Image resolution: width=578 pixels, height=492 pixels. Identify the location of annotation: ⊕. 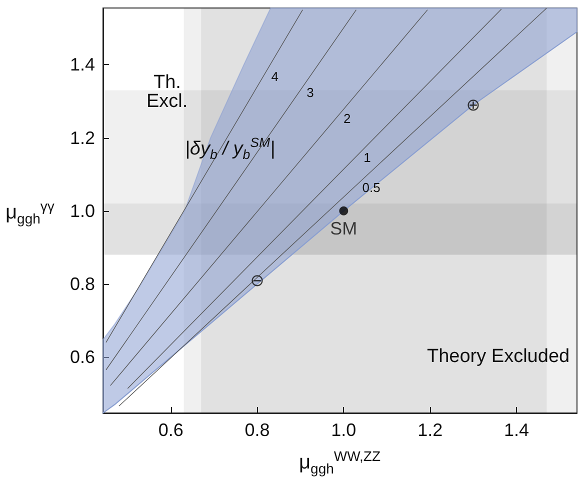
(473, 104).